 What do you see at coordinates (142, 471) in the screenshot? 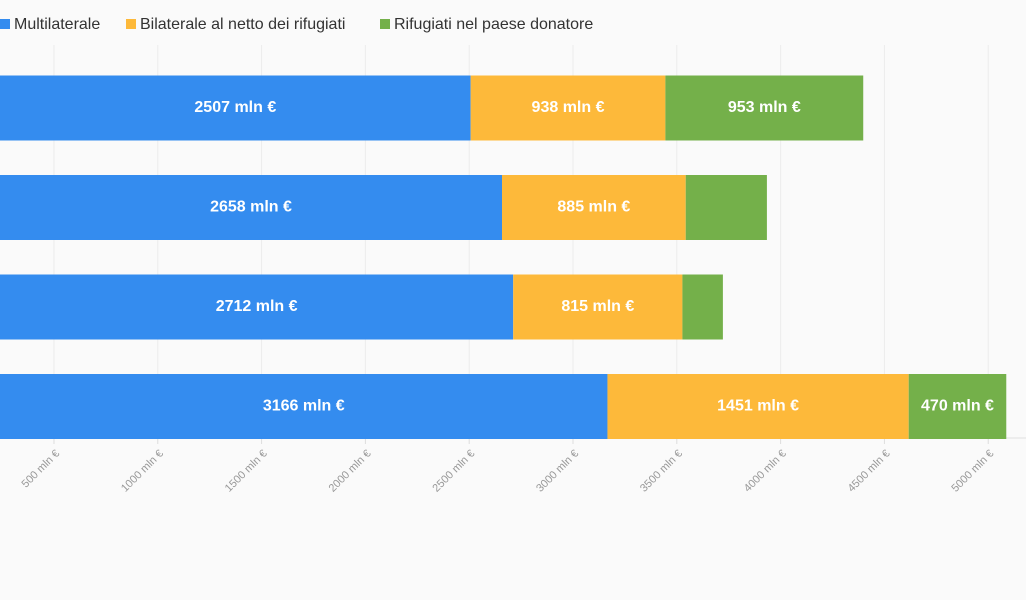
I see `x-tick-label: 1000 mln €` at bounding box center [142, 471].